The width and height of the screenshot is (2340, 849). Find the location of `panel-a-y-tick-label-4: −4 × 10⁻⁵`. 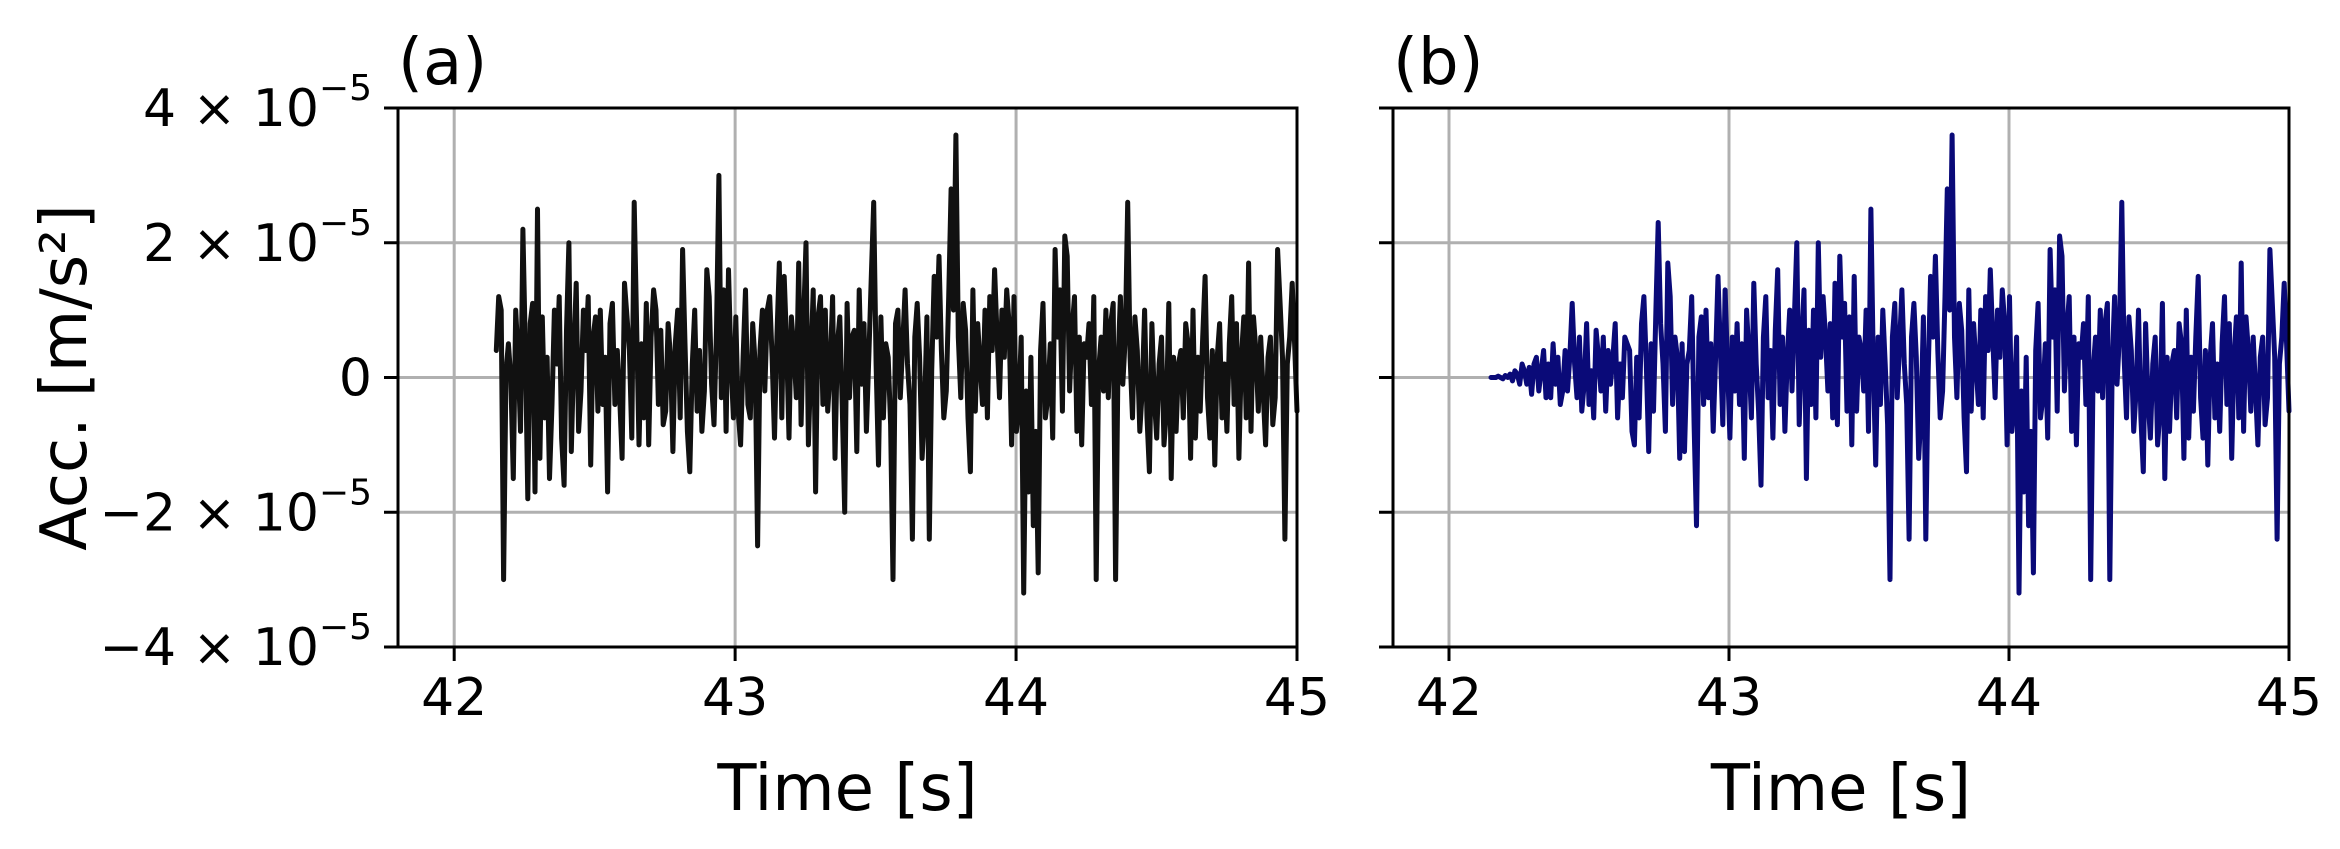

panel-a-y-tick-label-4: −4 × 10⁻⁵ is located at coordinates (235, 642).